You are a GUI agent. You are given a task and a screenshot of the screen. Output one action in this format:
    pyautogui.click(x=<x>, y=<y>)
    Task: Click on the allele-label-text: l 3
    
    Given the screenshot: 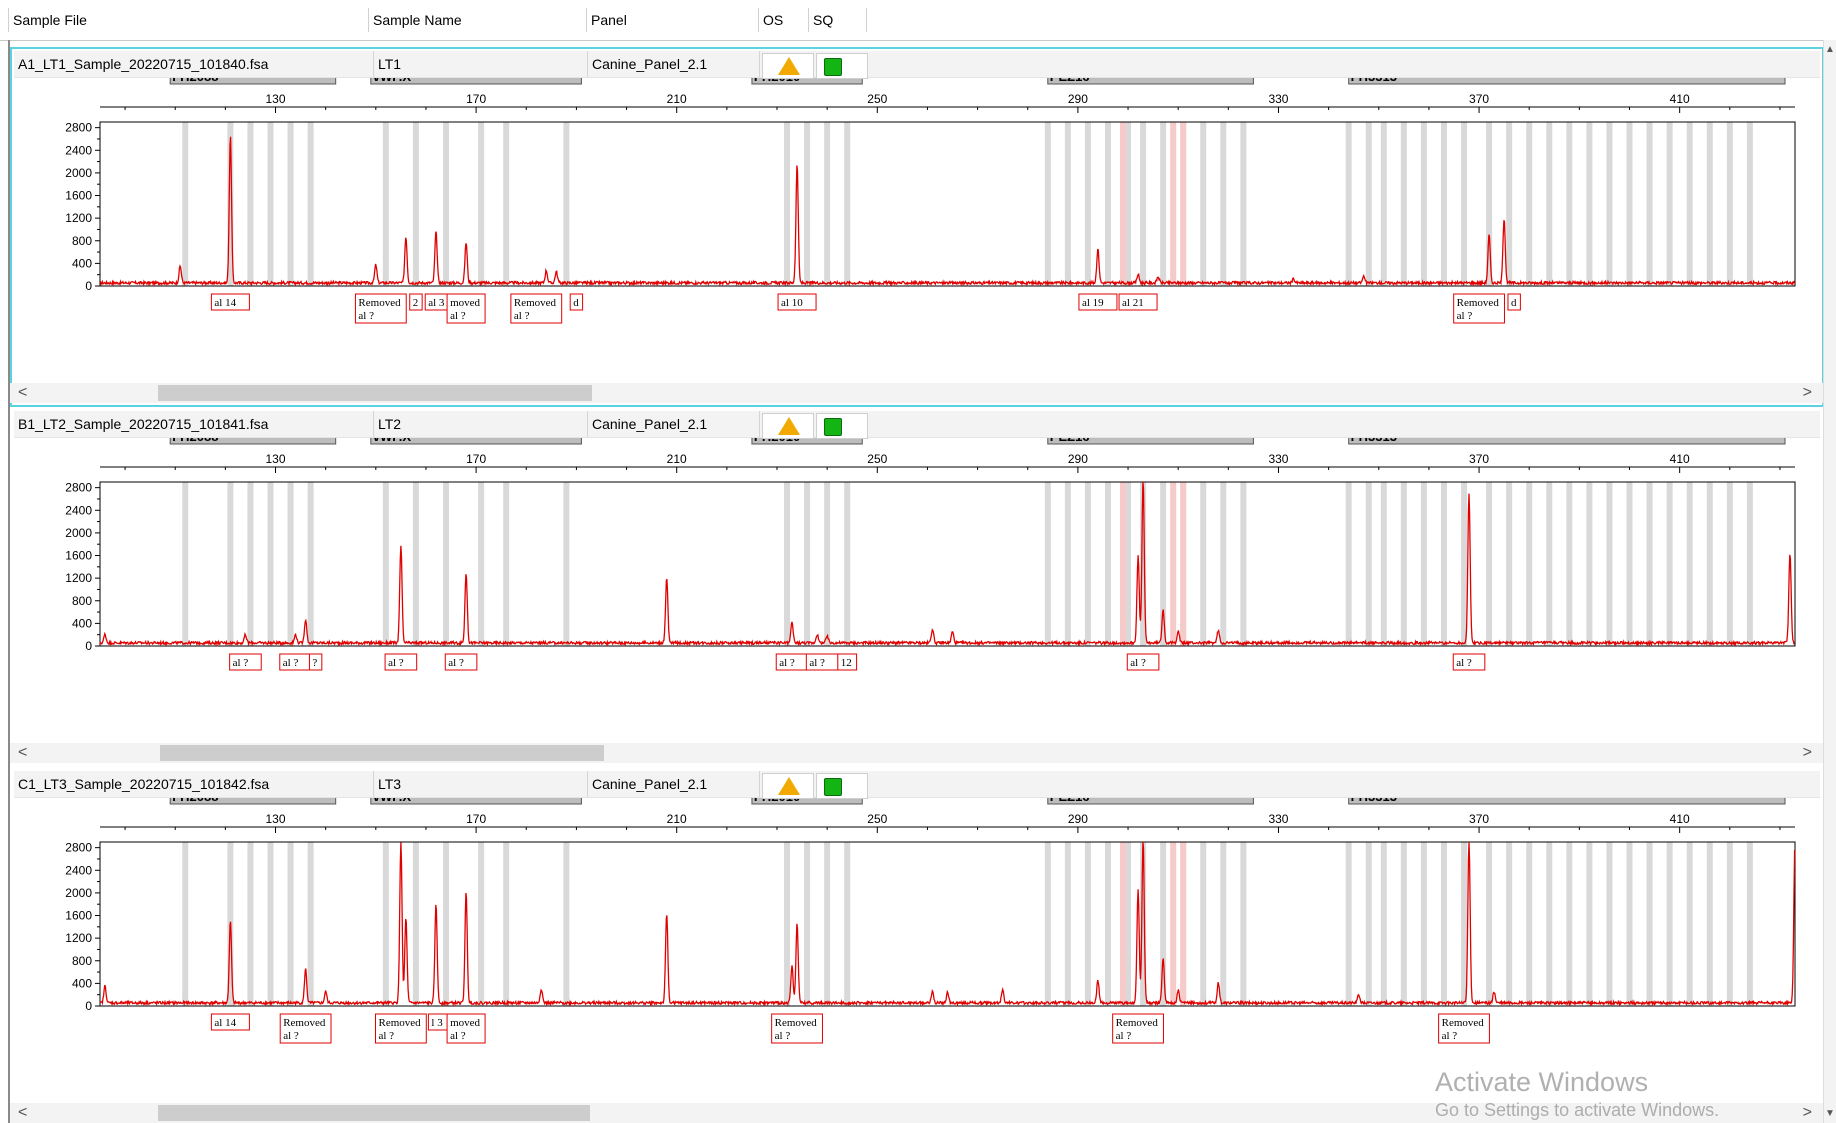 What is the action you would take?
    pyautogui.click(x=437, y=1023)
    